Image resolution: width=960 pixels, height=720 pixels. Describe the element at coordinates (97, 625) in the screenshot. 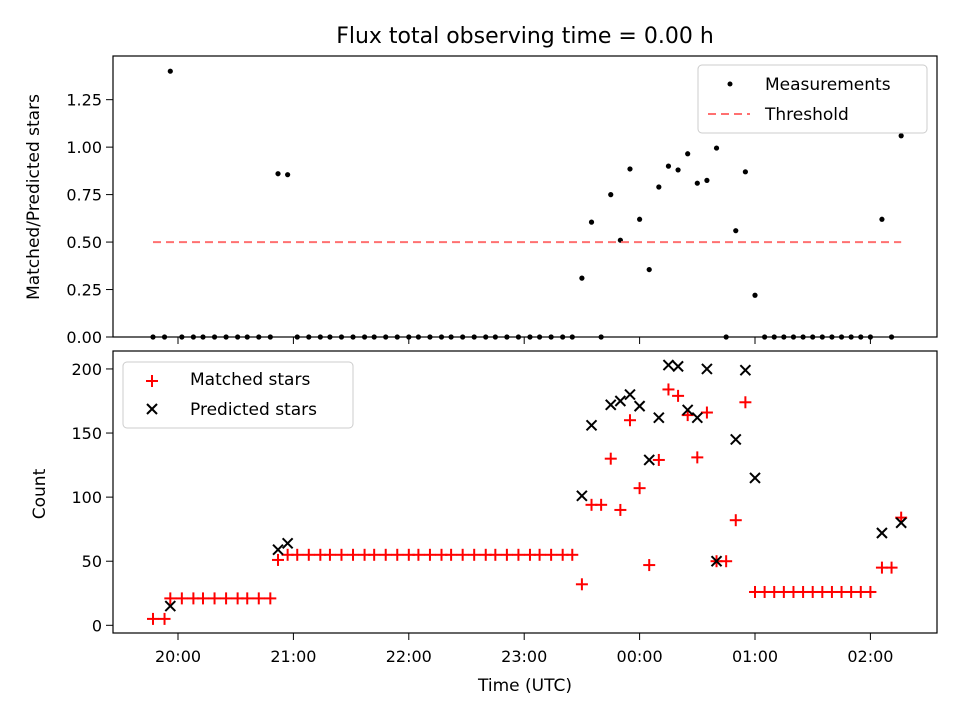

I see `bottom-y-tick-label: 0` at that location.